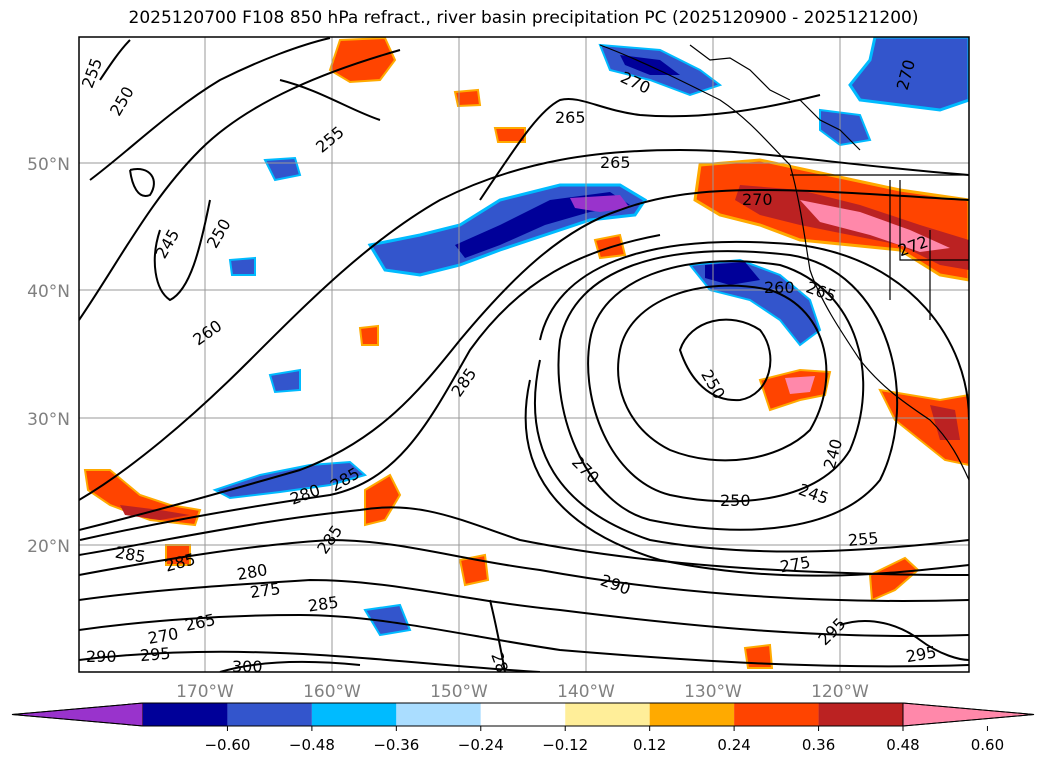 Image resolution: width=1047 pixels, height=765 pixels. I want to click on longitude-labels: 170°W 160°W 150°W 140°W 130°W 120°W, so click(522, 692).